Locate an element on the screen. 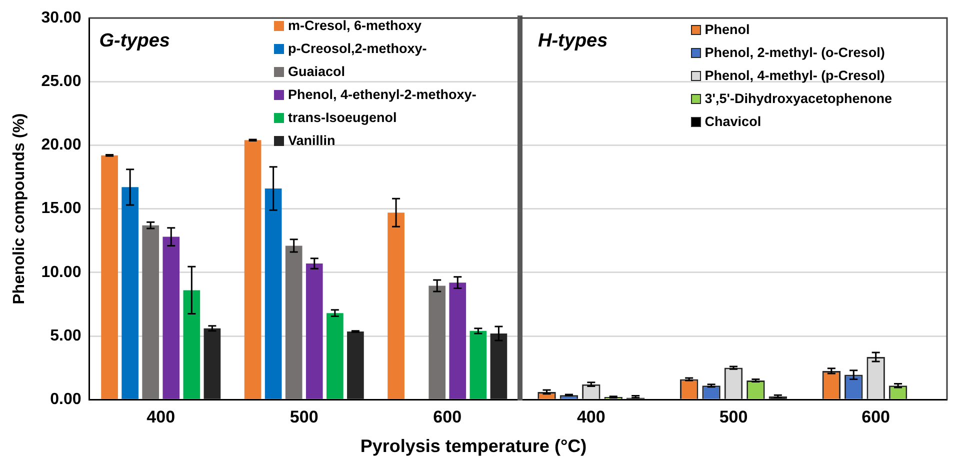 This screenshot has width=961, height=470. y-tick-label: 10.00 is located at coordinates (61, 272).